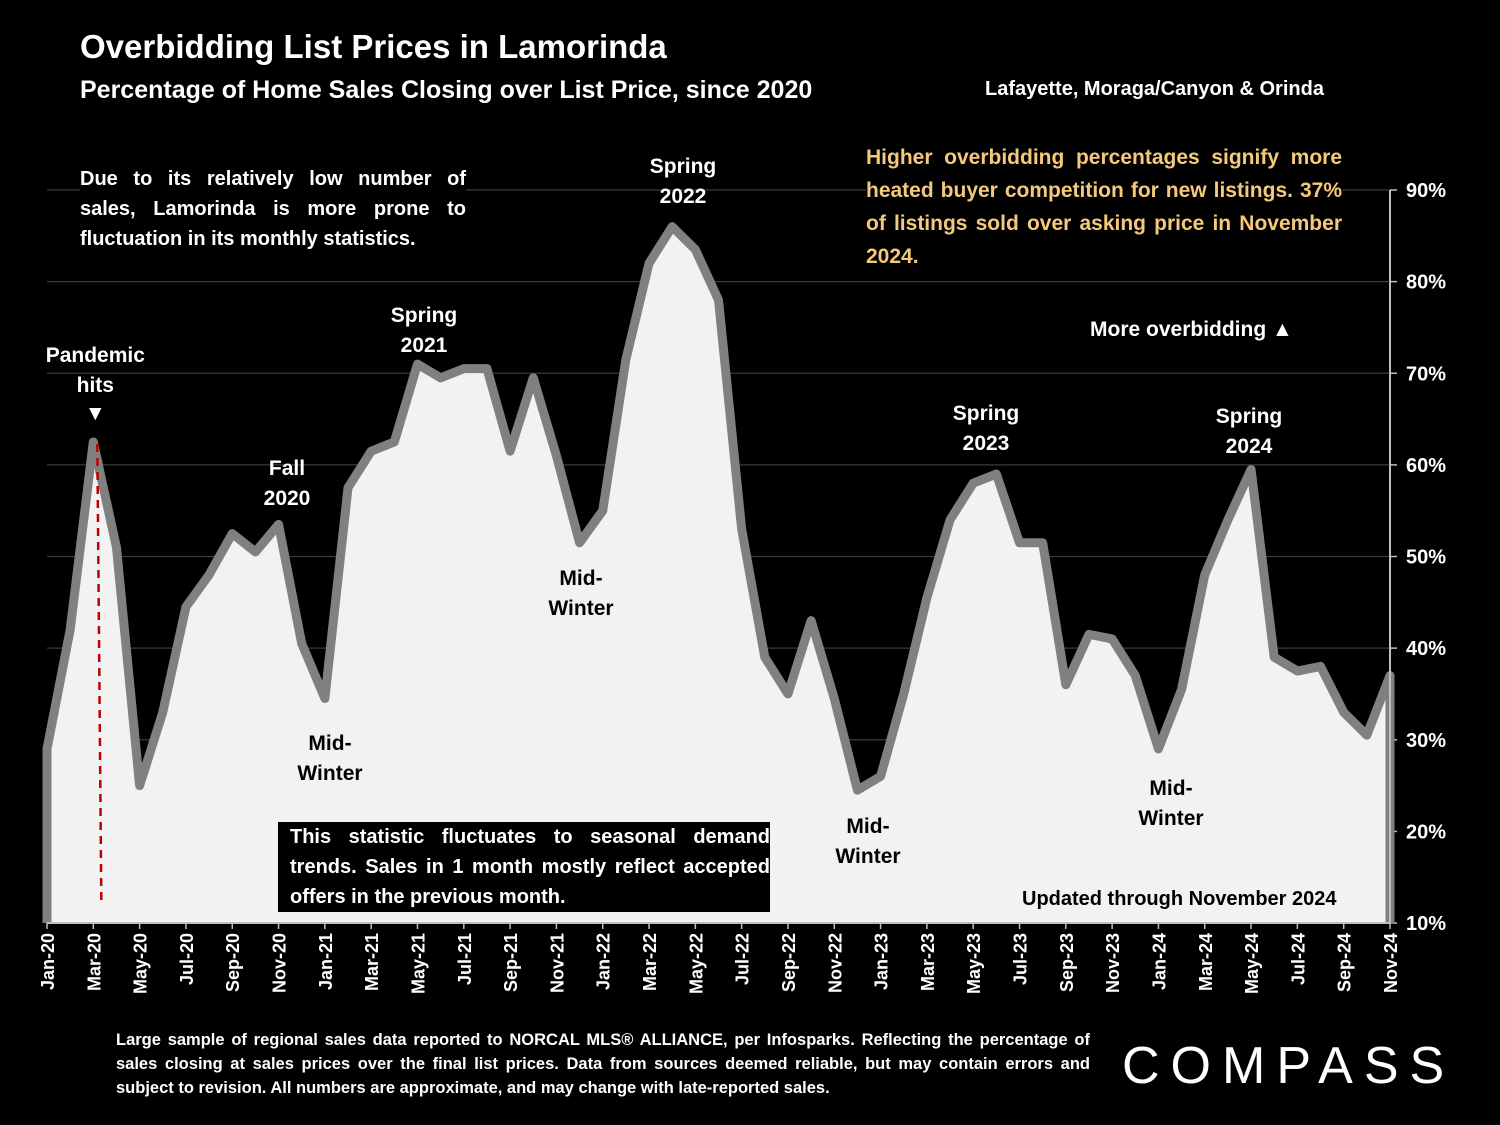 The image size is (1500, 1125). What do you see at coordinates (1391, 963) in the screenshot?
I see `x-tick-label: Nov-24` at bounding box center [1391, 963].